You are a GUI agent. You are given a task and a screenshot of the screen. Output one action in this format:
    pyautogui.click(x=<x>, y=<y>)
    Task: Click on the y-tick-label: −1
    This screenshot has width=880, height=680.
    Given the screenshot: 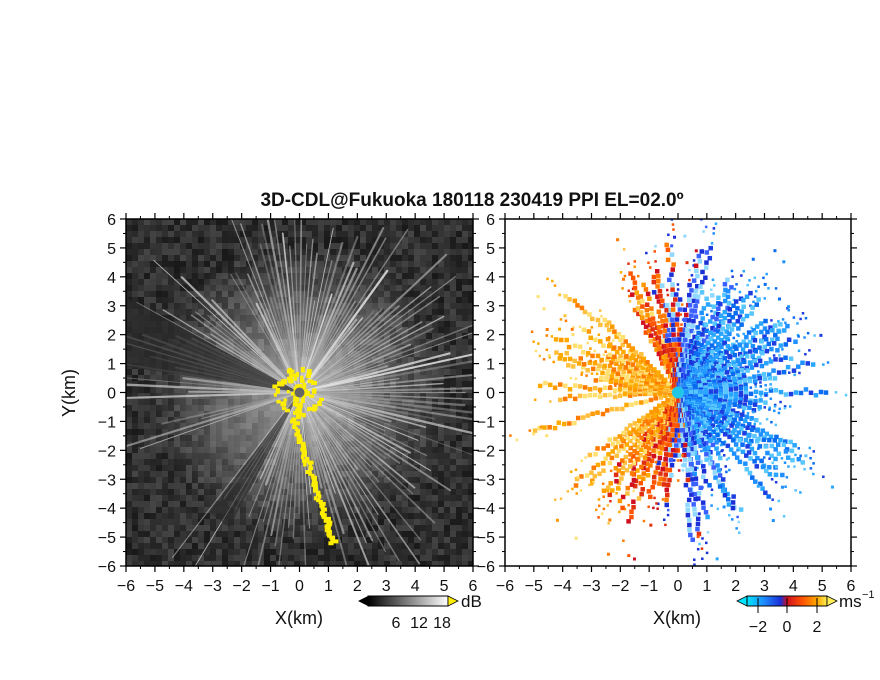 What is the action you would take?
    pyautogui.click(x=107, y=422)
    